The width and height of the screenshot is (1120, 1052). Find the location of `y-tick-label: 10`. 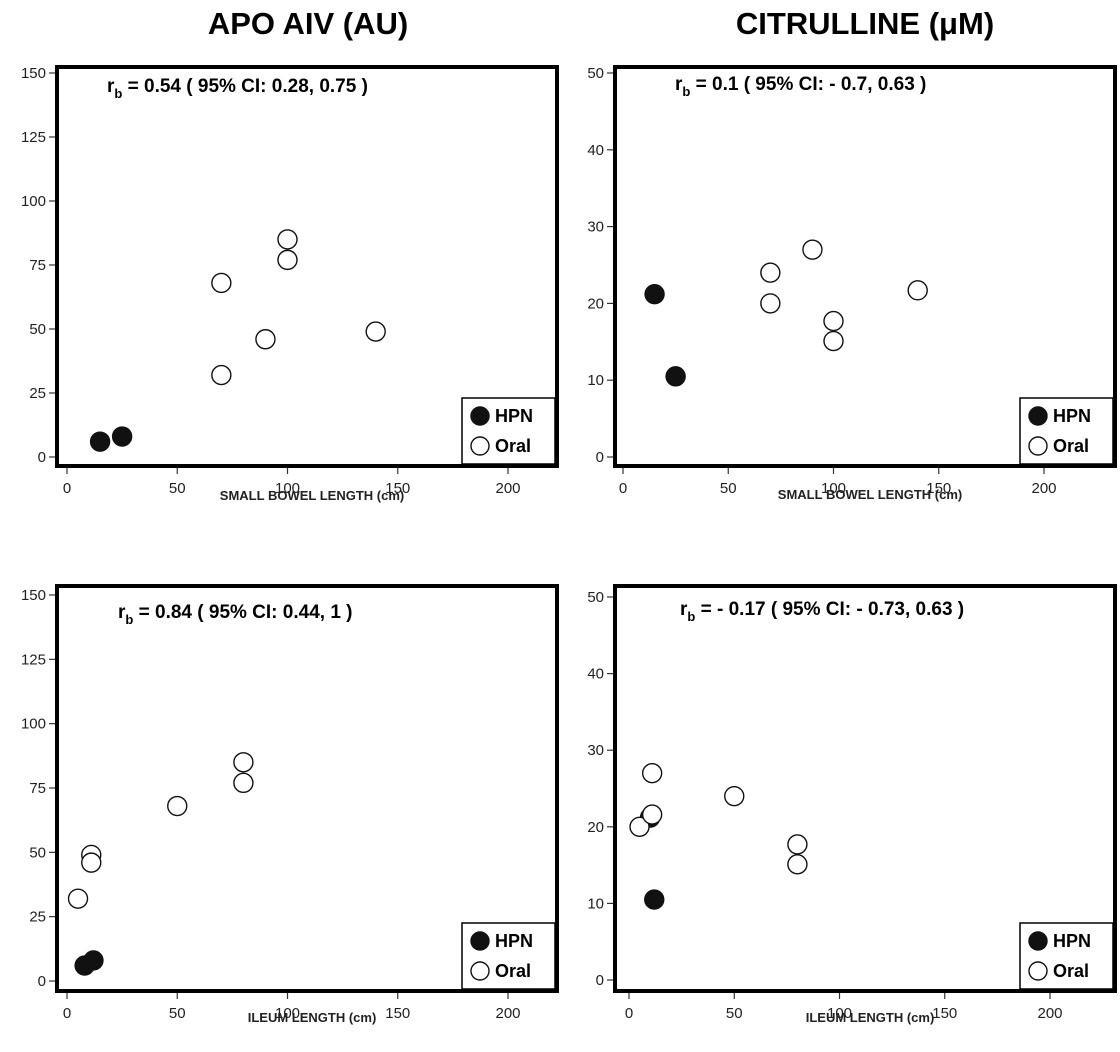

y-tick-label: 10 is located at coordinates (595, 903).